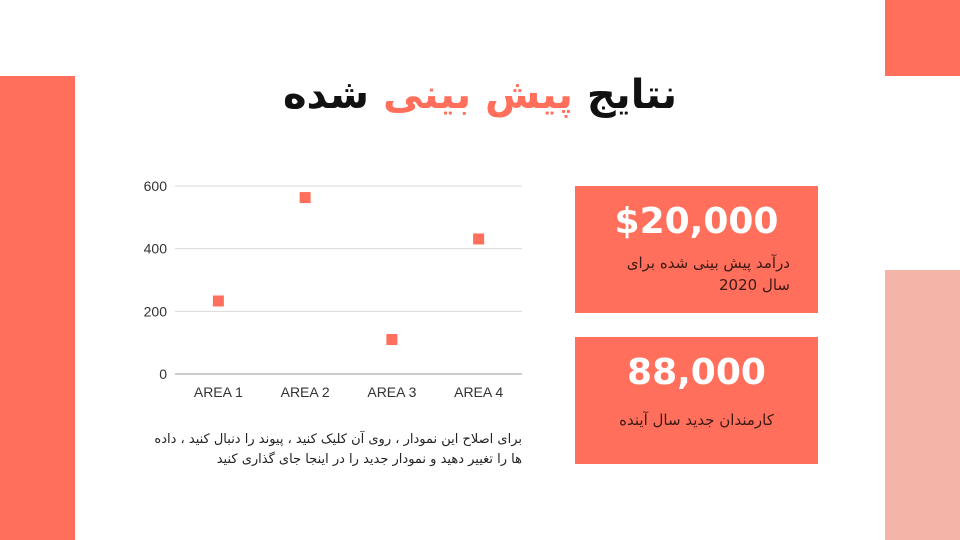 The width and height of the screenshot is (960, 540). What do you see at coordinates (696, 372) in the screenshot?
I see `employees-value: 88,000` at bounding box center [696, 372].